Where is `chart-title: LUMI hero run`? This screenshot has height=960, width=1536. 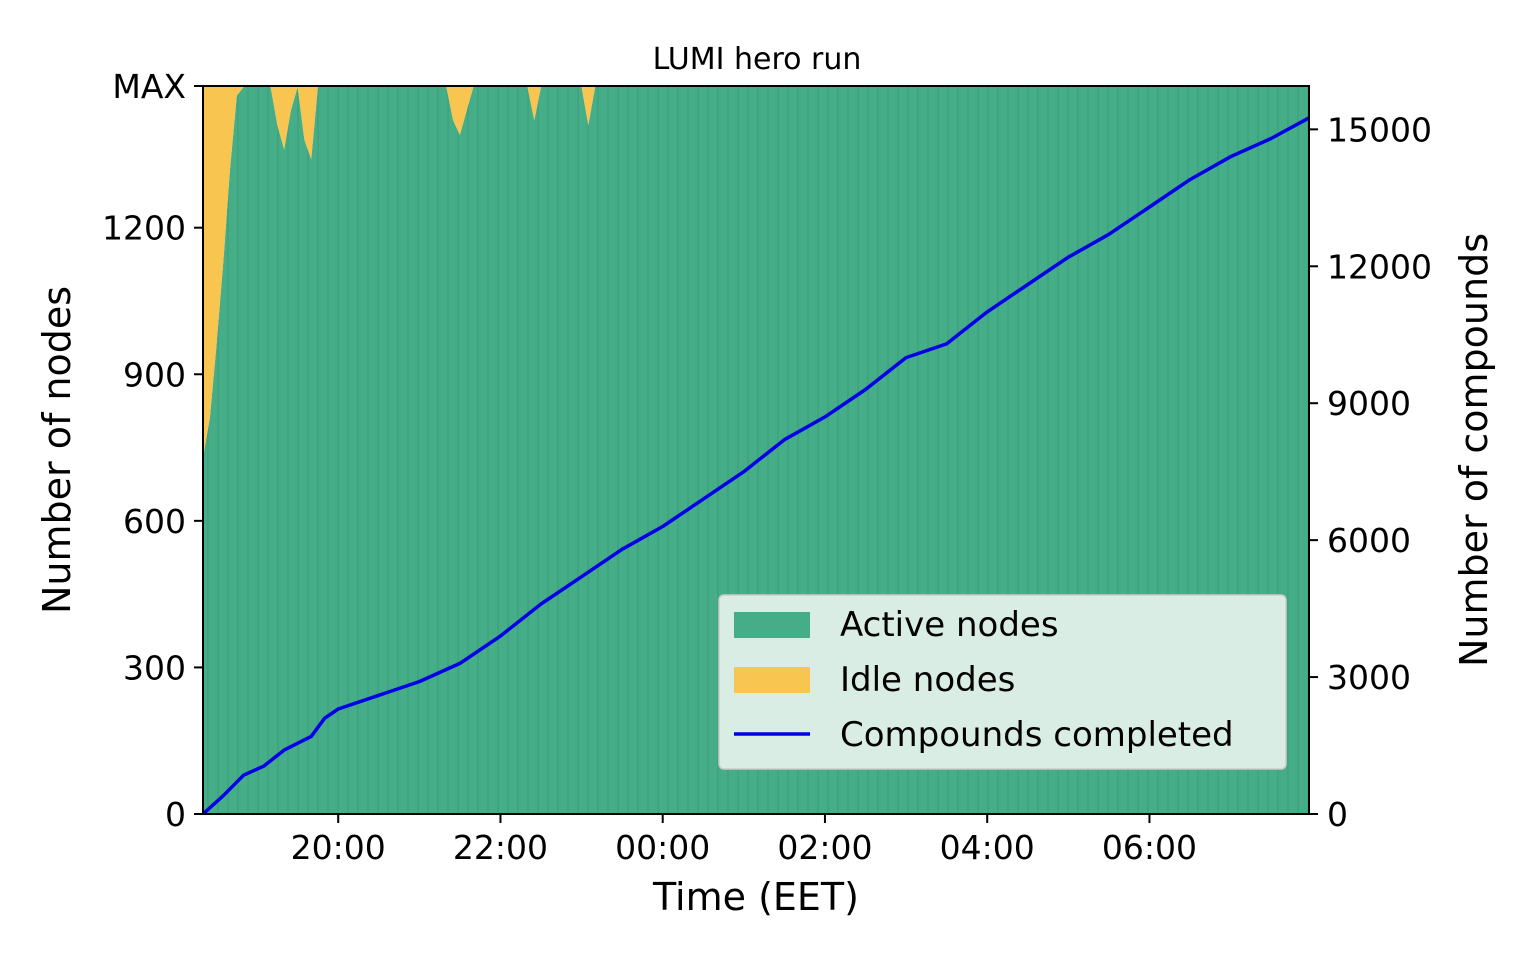 chart-title: LUMI hero run is located at coordinates (757, 59).